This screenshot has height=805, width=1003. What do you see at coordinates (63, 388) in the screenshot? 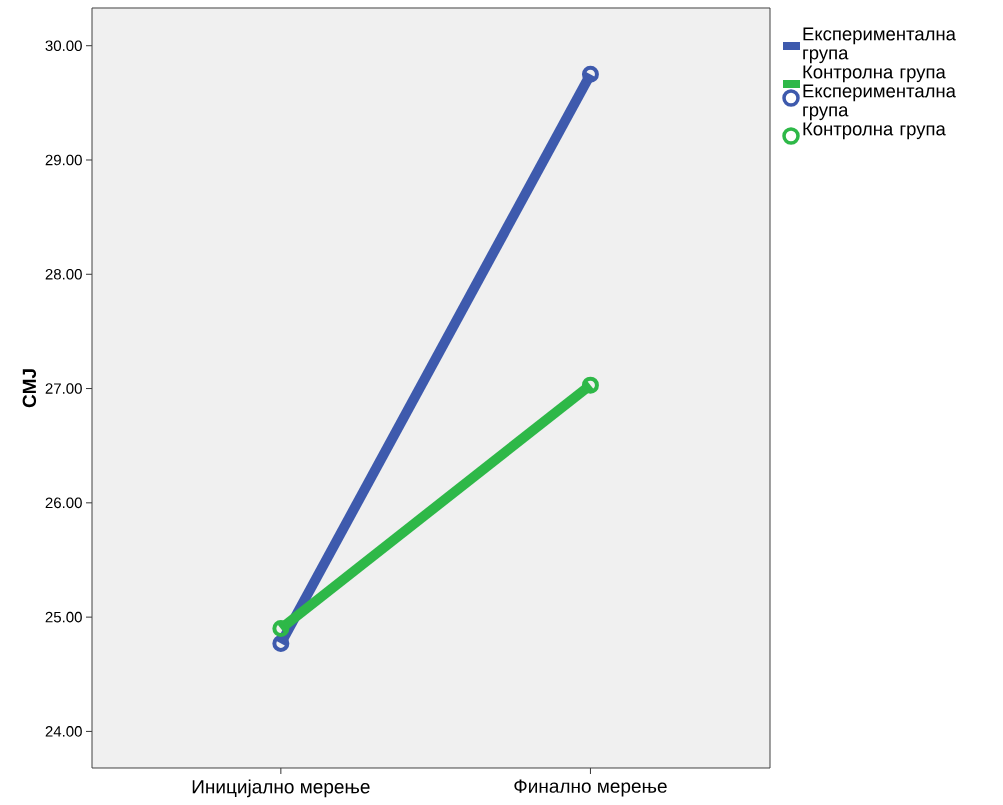
I see `y-tick-label: 27.00` at bounding box center [63, 388].